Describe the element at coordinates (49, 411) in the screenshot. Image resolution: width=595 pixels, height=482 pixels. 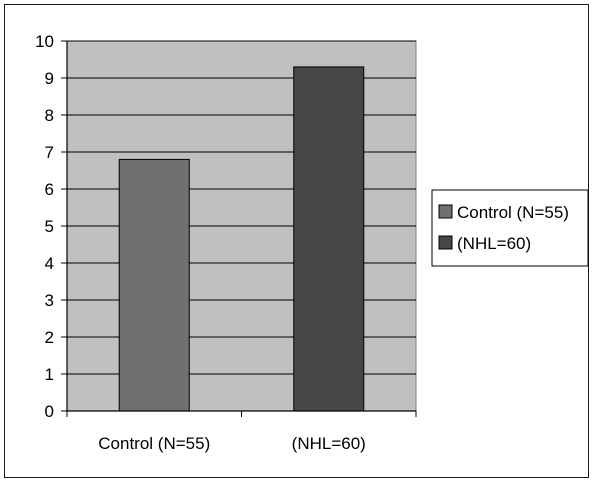
I see `y-tick-label: 0` at that location.